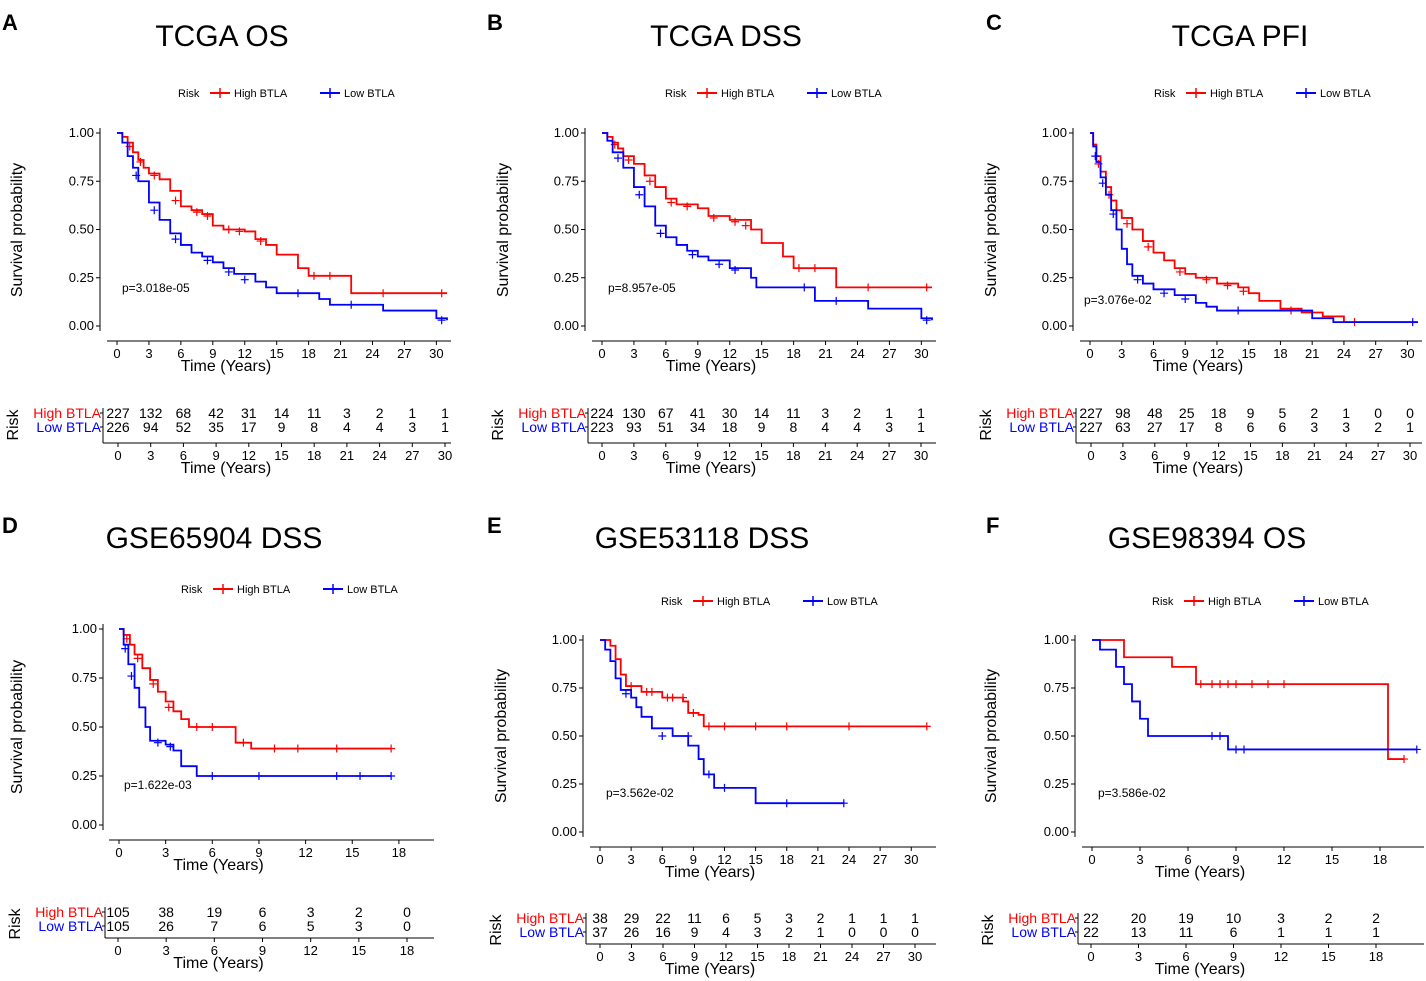 This screenshot has height=981, width=1426. I want to click on y-axis-label: Survival probability, so click(501, 736).